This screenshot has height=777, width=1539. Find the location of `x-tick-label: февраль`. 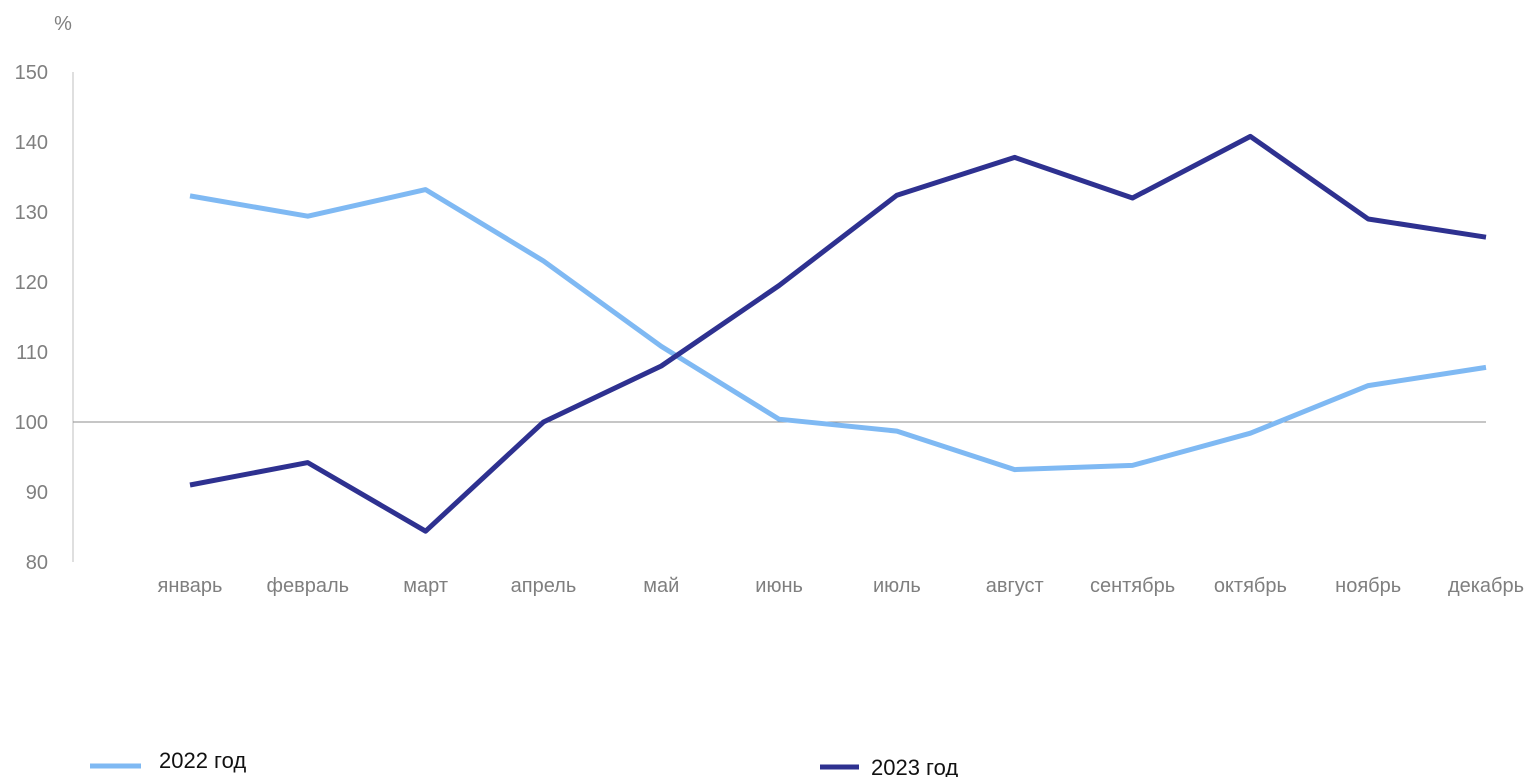

x-tick-label: февраль is located at coordinates (308, 586).